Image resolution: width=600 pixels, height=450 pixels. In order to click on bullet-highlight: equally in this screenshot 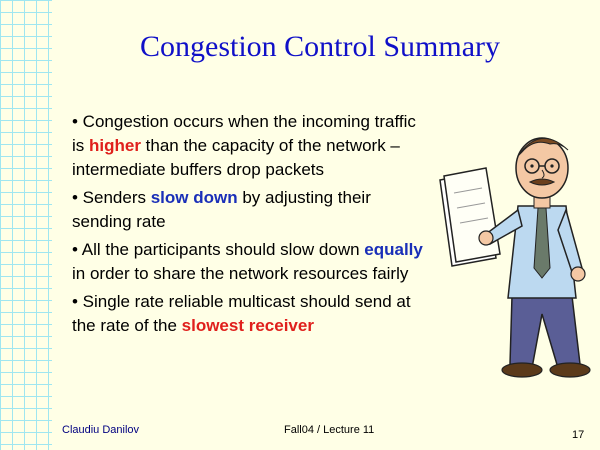, I will do `click(393, 249)`.